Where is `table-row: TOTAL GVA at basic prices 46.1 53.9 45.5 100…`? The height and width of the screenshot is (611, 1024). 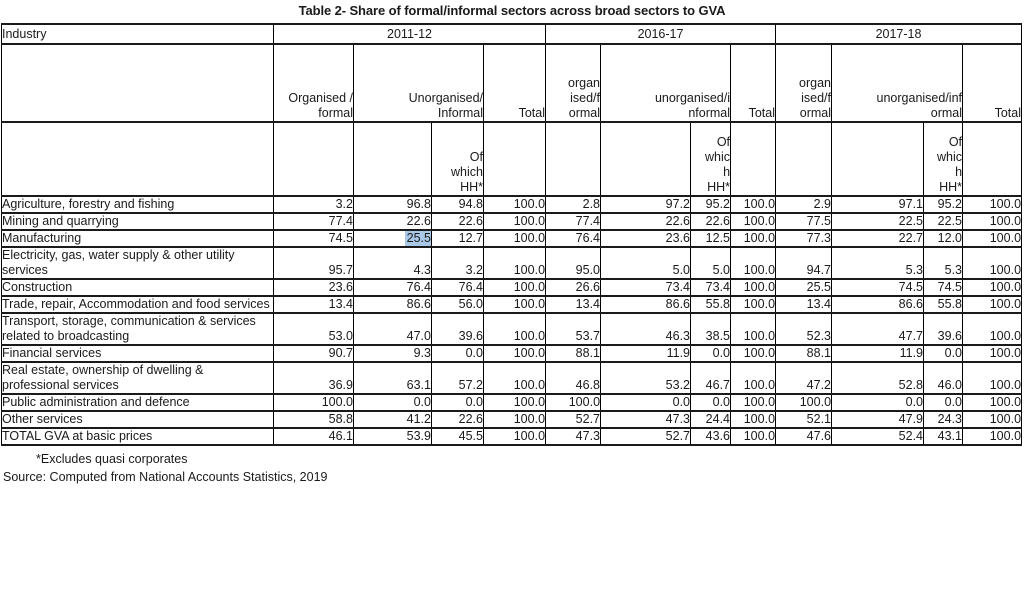 table-row: TOTAL GVA at basic prices 46.1 53.9 45.5 100… is located at coordinates (512, 436).